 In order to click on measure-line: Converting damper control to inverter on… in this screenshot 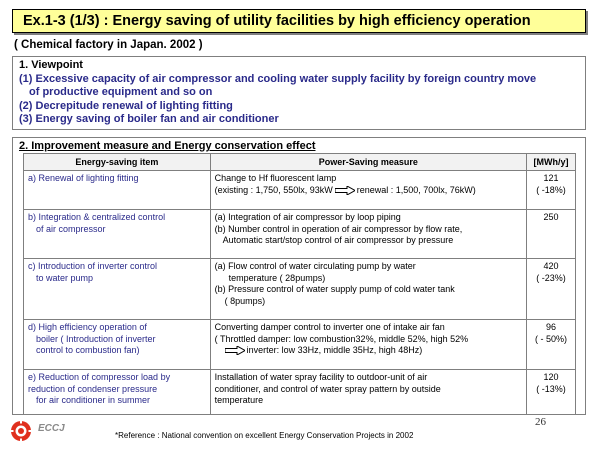, I will do `click(329, 327)`.